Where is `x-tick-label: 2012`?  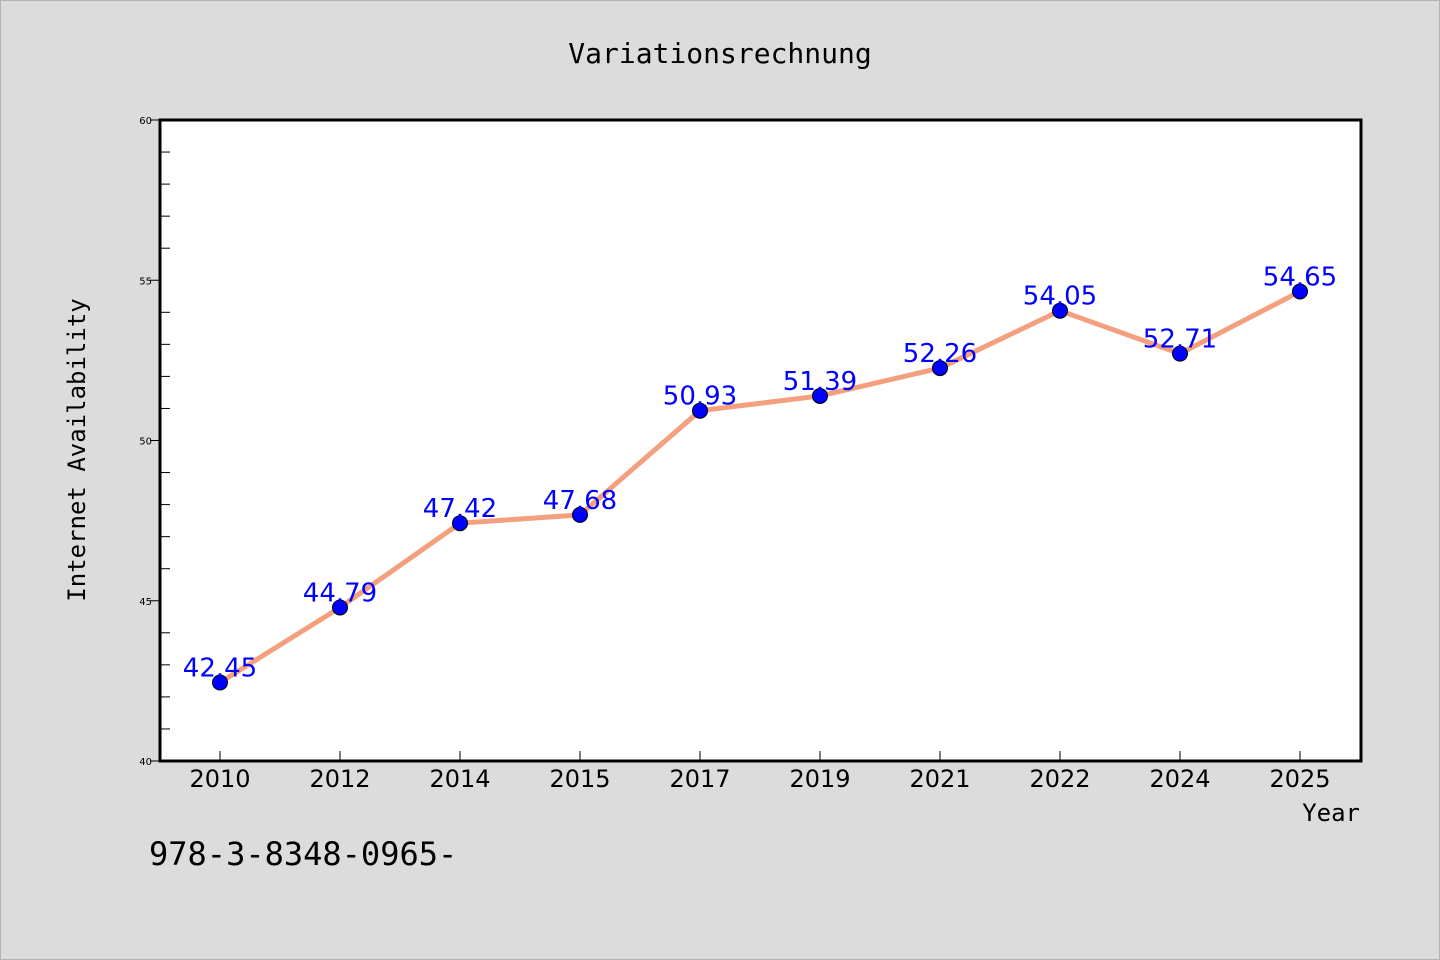
x-tick-label: 2012 is located at coordinates (339, 779).